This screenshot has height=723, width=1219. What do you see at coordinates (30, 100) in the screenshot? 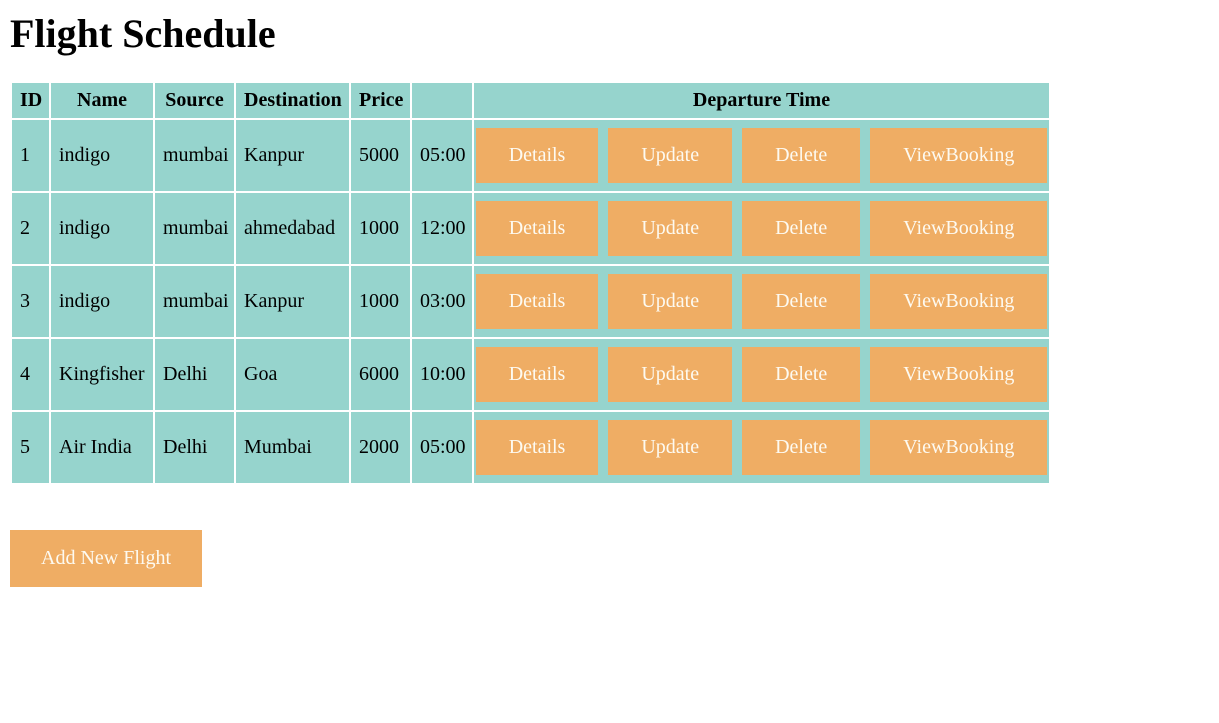
I see `header-id: ID` at bounding box center [30, 100].